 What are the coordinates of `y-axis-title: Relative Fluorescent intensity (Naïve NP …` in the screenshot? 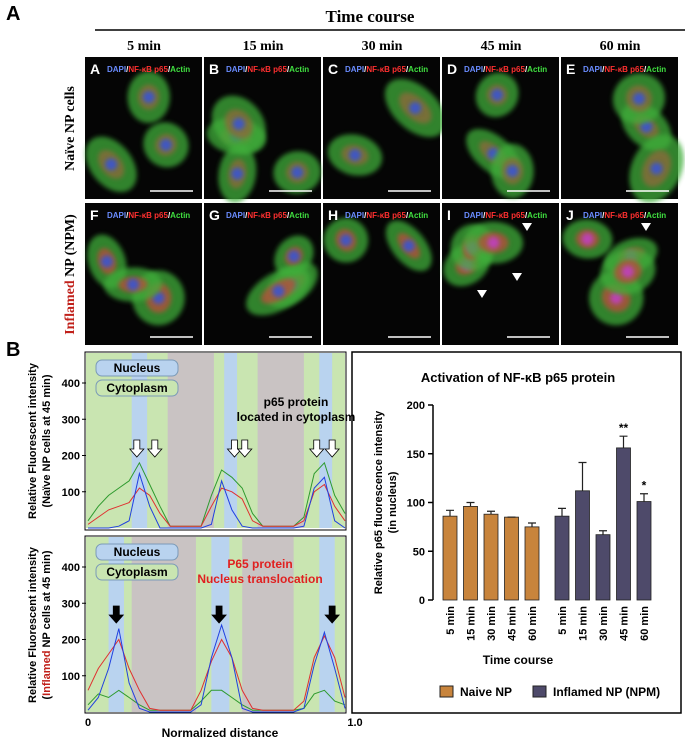 It's located at (40, 440).